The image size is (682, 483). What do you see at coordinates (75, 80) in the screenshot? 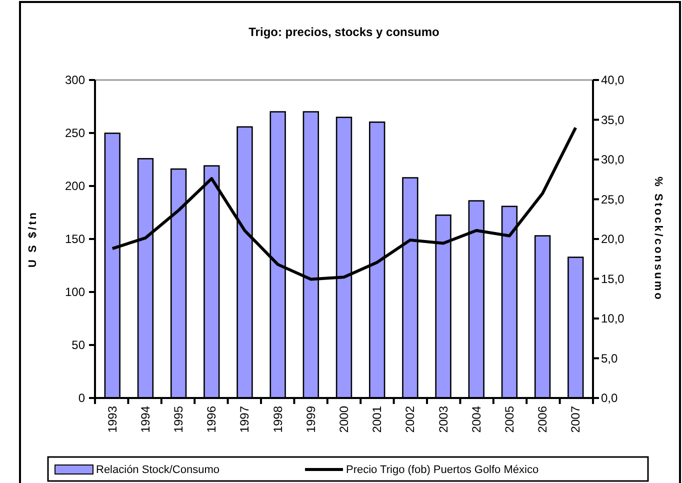
I see `y-tick-label: 300` at bounding box center [75, 80].